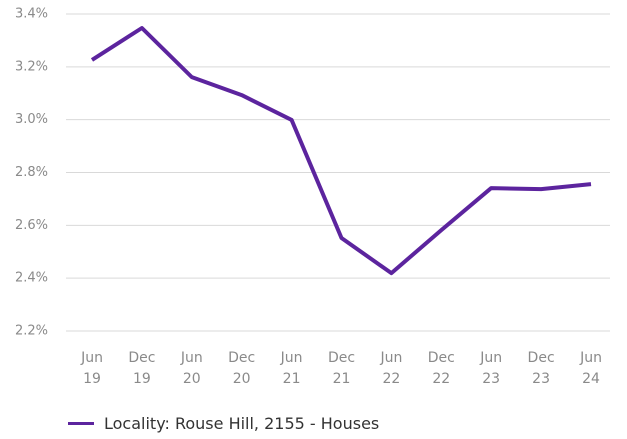 The height and width of the screenshot is (439, 627). Describe the element at coordinates (81, 423) in the screenshot. I see `legend-swatch` at that location.